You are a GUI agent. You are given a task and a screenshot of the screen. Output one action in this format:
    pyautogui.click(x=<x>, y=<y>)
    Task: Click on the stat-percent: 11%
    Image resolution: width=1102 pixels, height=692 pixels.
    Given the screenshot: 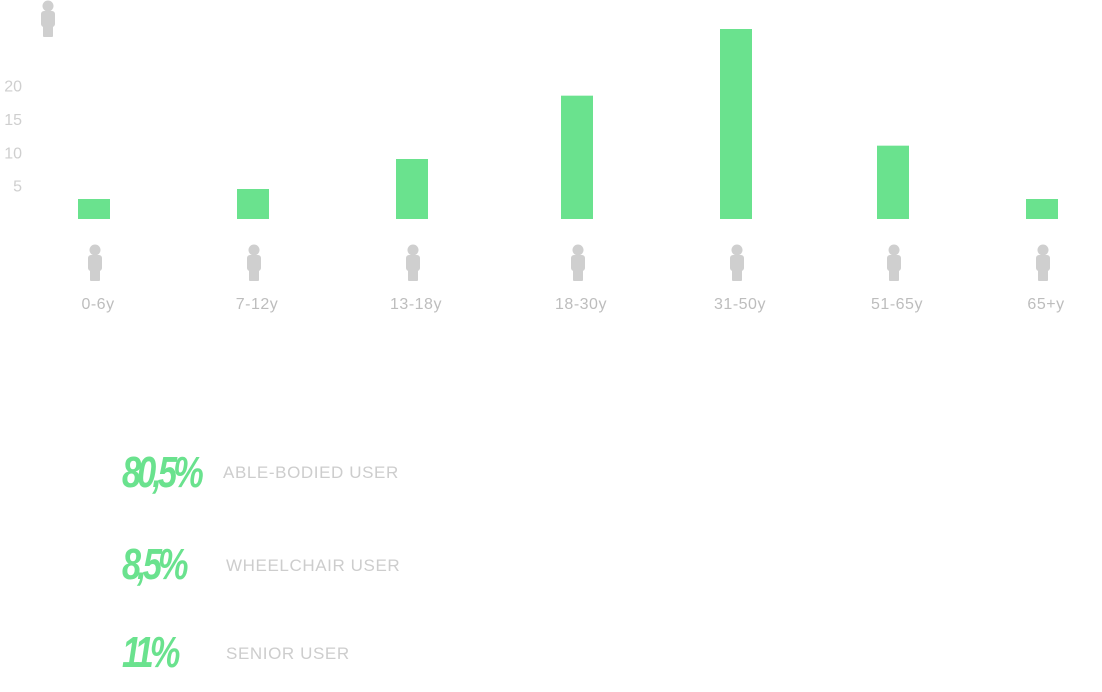 What is the action you would take?
    pyautogui.click(x=151, y=652)
    